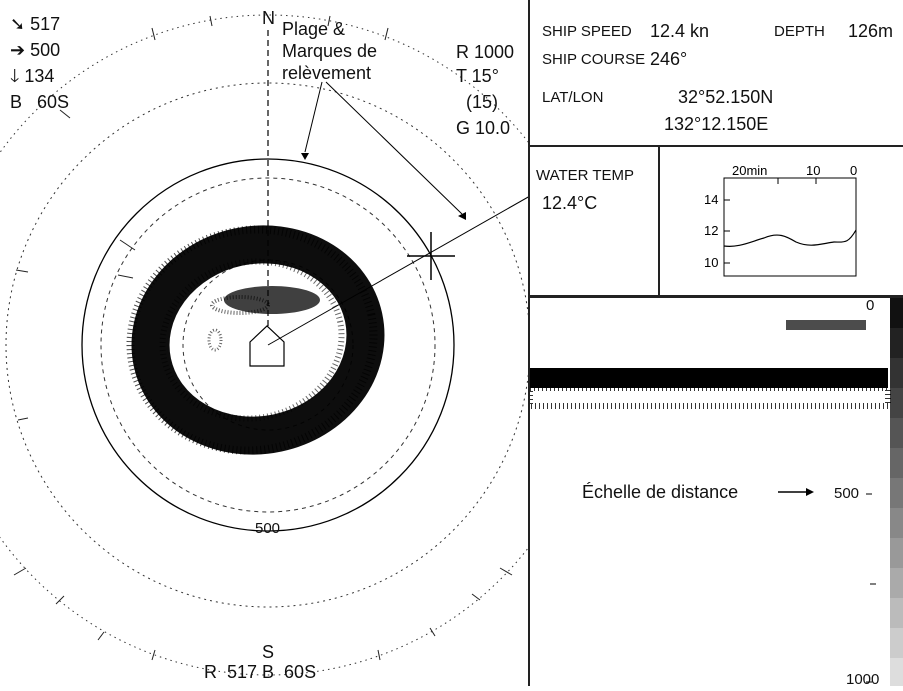 Image resolution: width=903 pixels, height=691 pixels. Describe the element at coordinates (709, 378) in the screenshot. I see `seabed-echo` at that location.